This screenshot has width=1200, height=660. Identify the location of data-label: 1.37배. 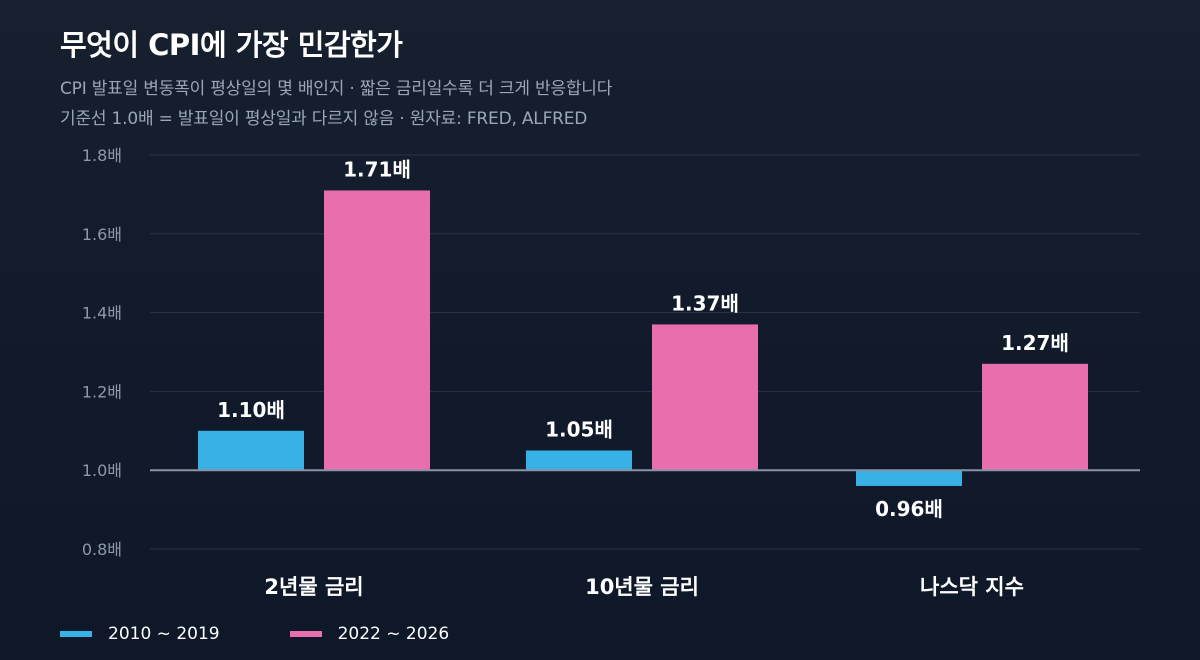
(705, 303).